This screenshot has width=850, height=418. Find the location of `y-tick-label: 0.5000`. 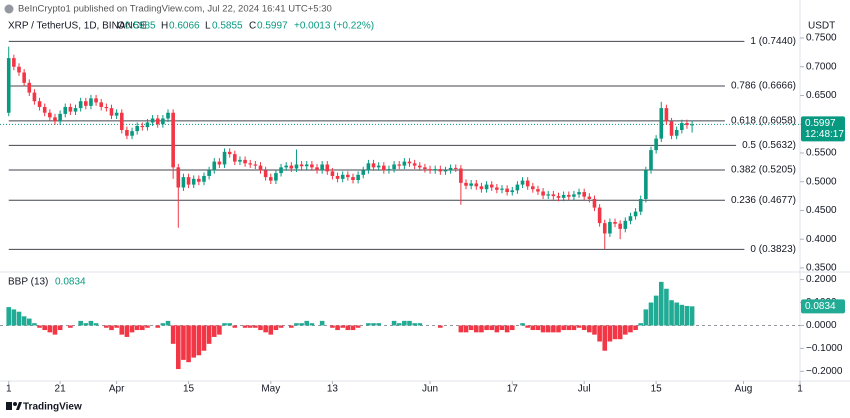

y-tick-label: 0.5000 is located at coordinates (821, 181).